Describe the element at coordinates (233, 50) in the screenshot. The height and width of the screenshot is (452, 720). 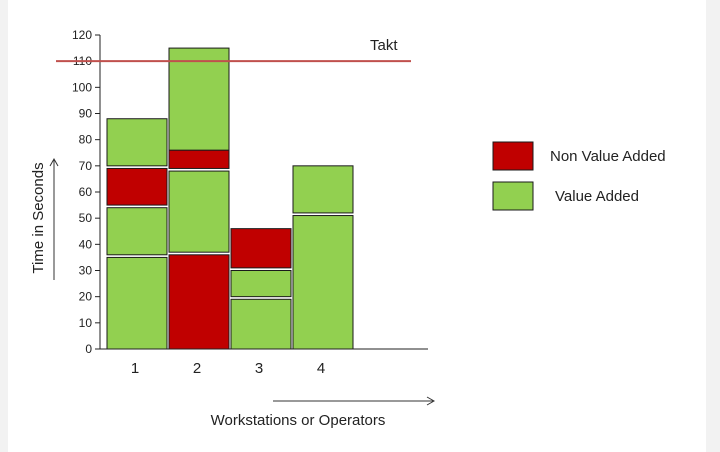
I see `takt-line-group: Takt` at that location.